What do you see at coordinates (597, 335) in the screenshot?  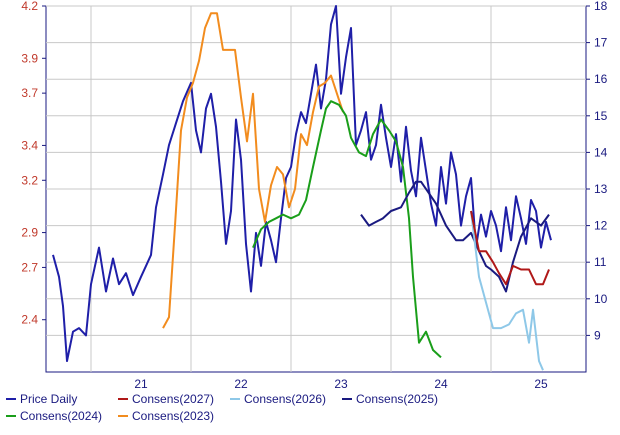 I see `y-right-tick-label: 9` at bounding box center [597, 335].